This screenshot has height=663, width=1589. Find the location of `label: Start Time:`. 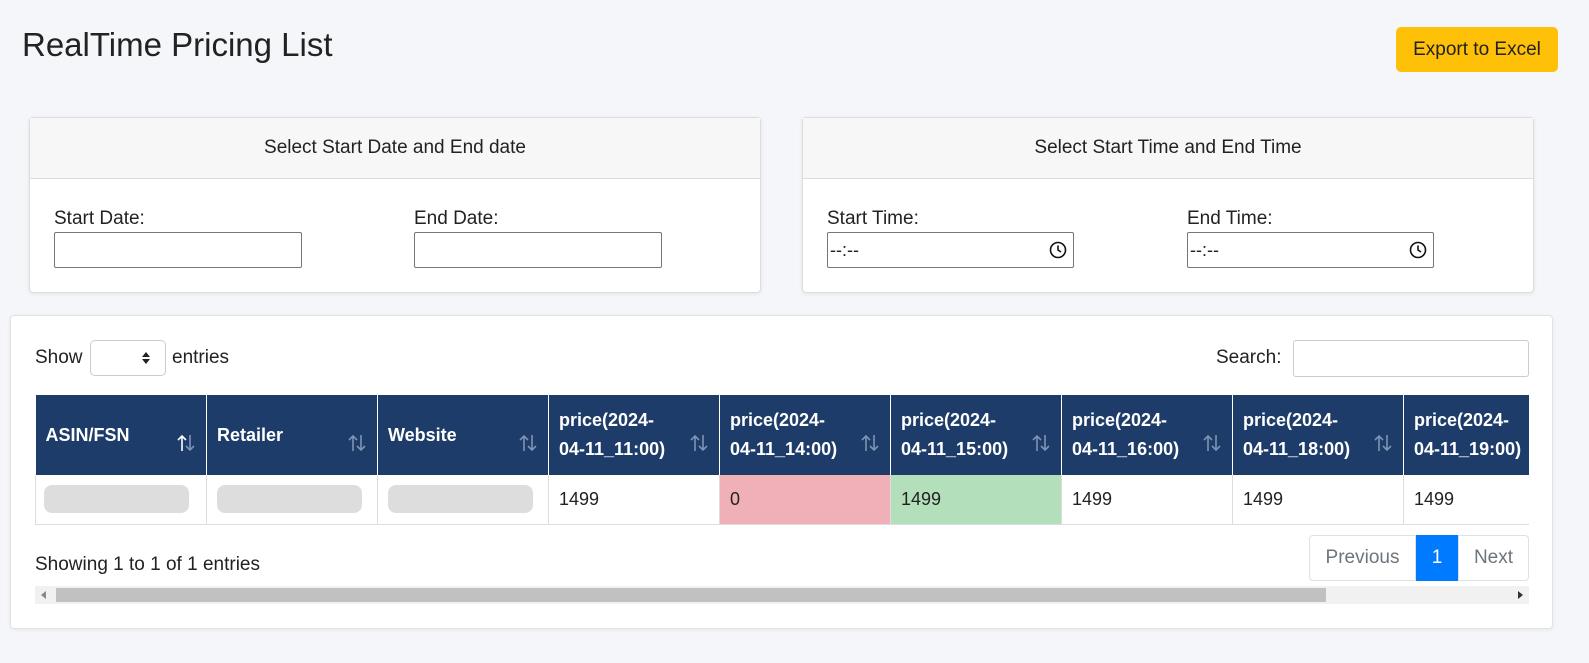

label: Start Time: is located at coordinates (873, 218).